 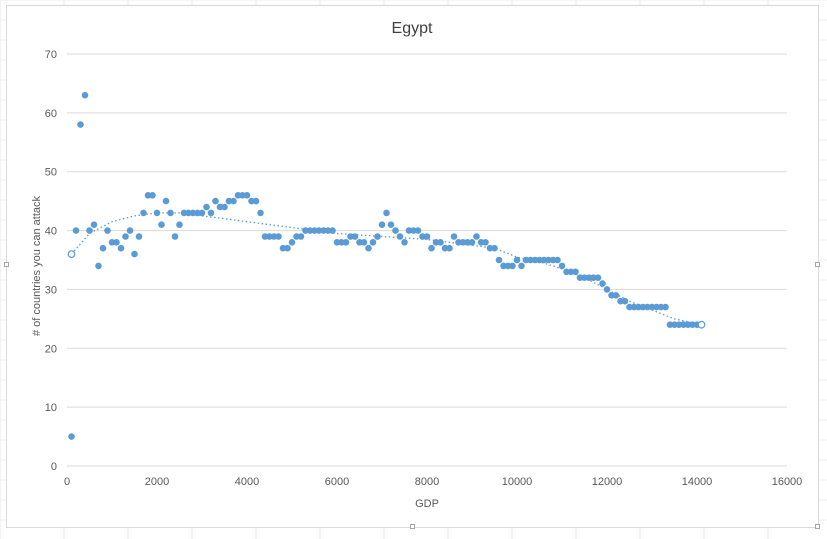 I want to click on chart-title: Egypt, so click(x=412, y=28).